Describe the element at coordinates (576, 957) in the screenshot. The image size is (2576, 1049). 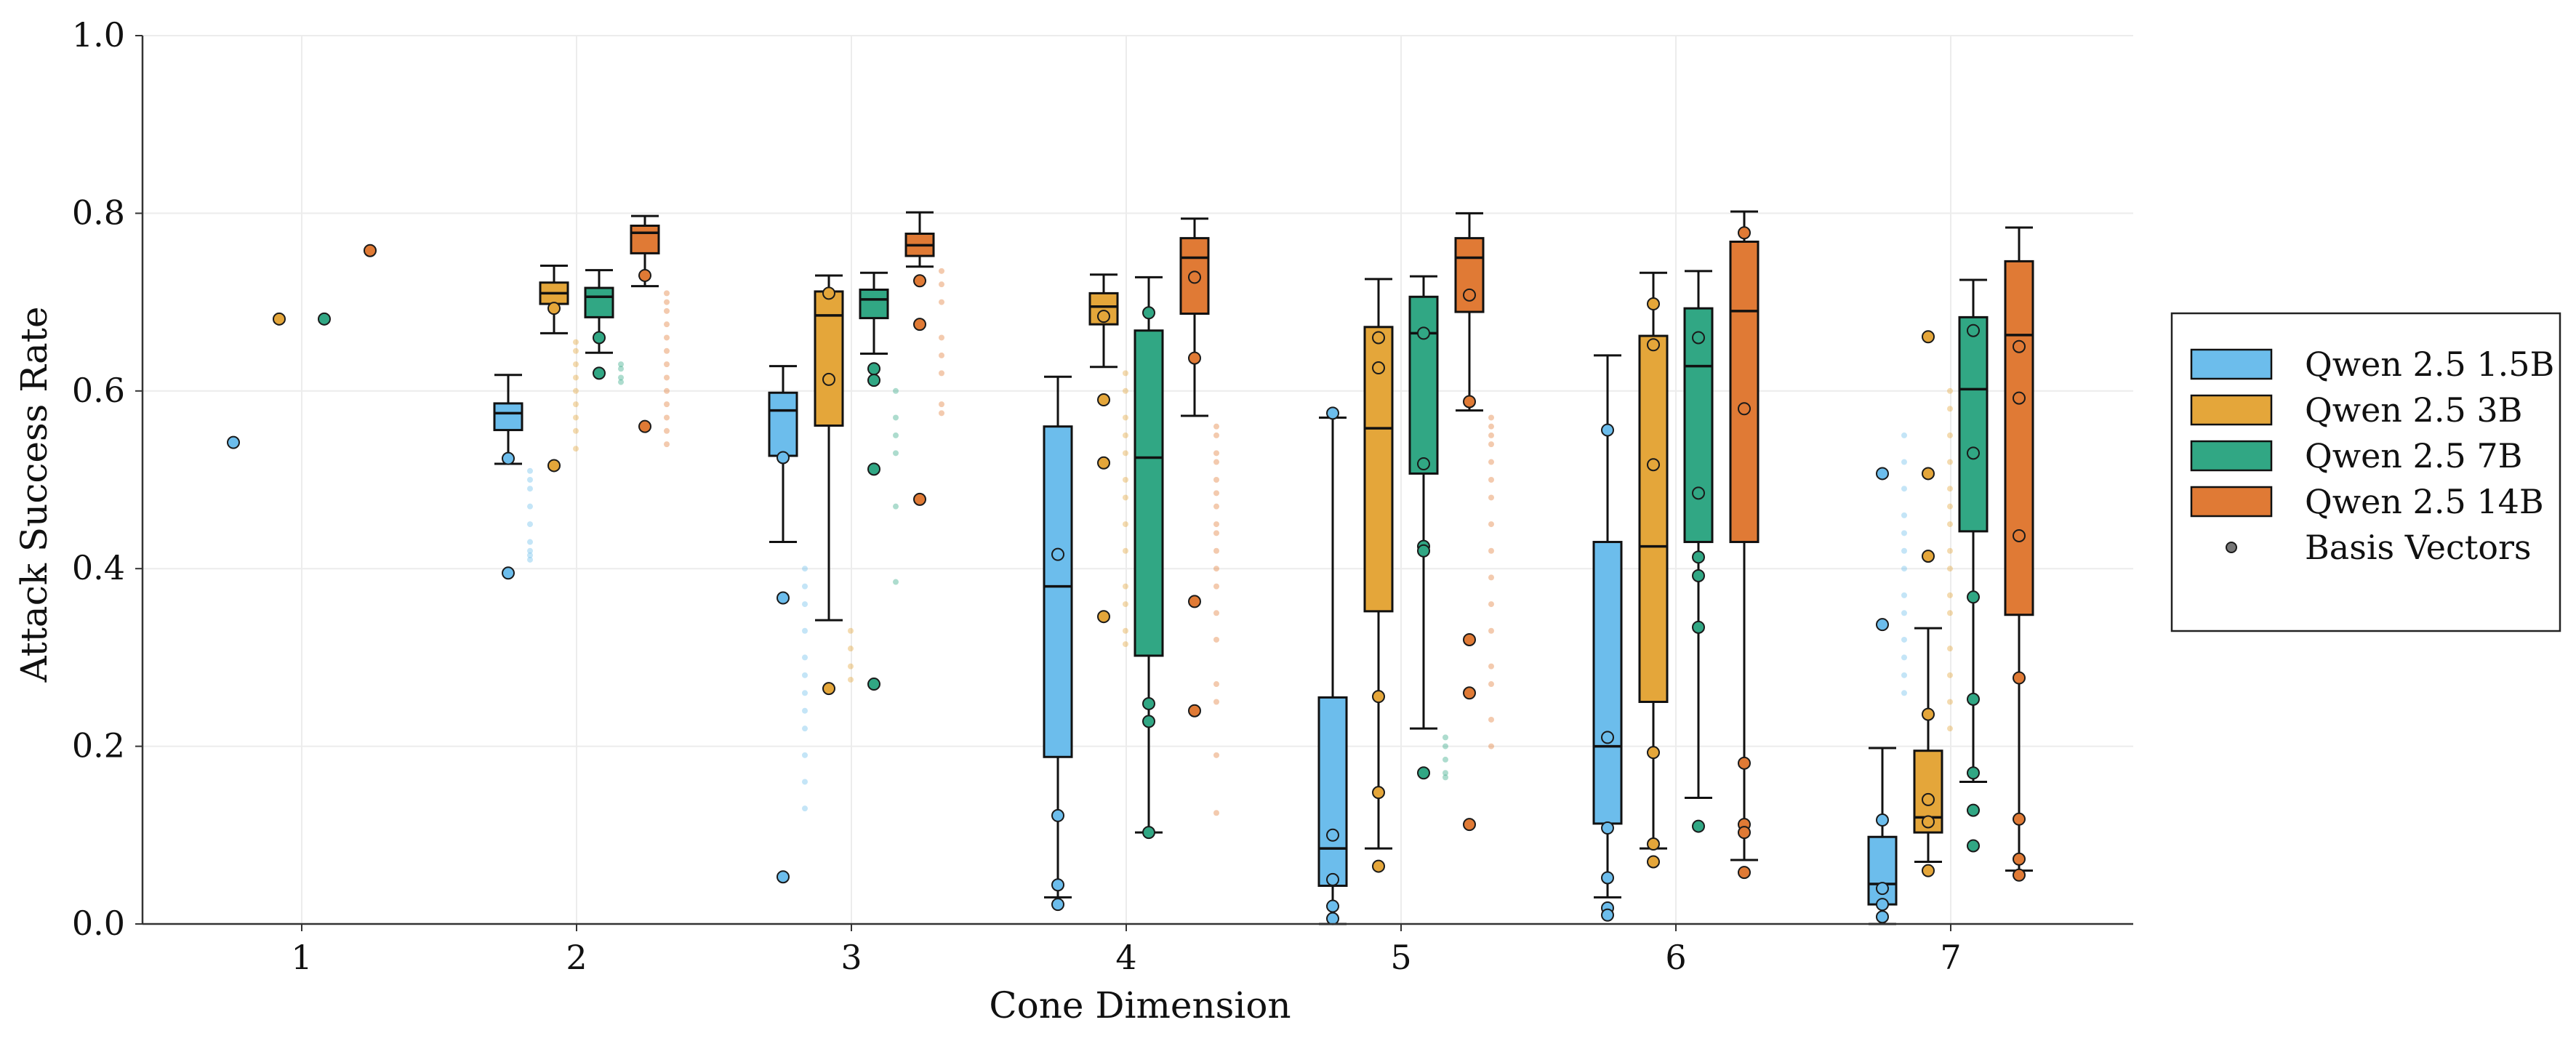
I see `x-tick-label: 2` at that location.